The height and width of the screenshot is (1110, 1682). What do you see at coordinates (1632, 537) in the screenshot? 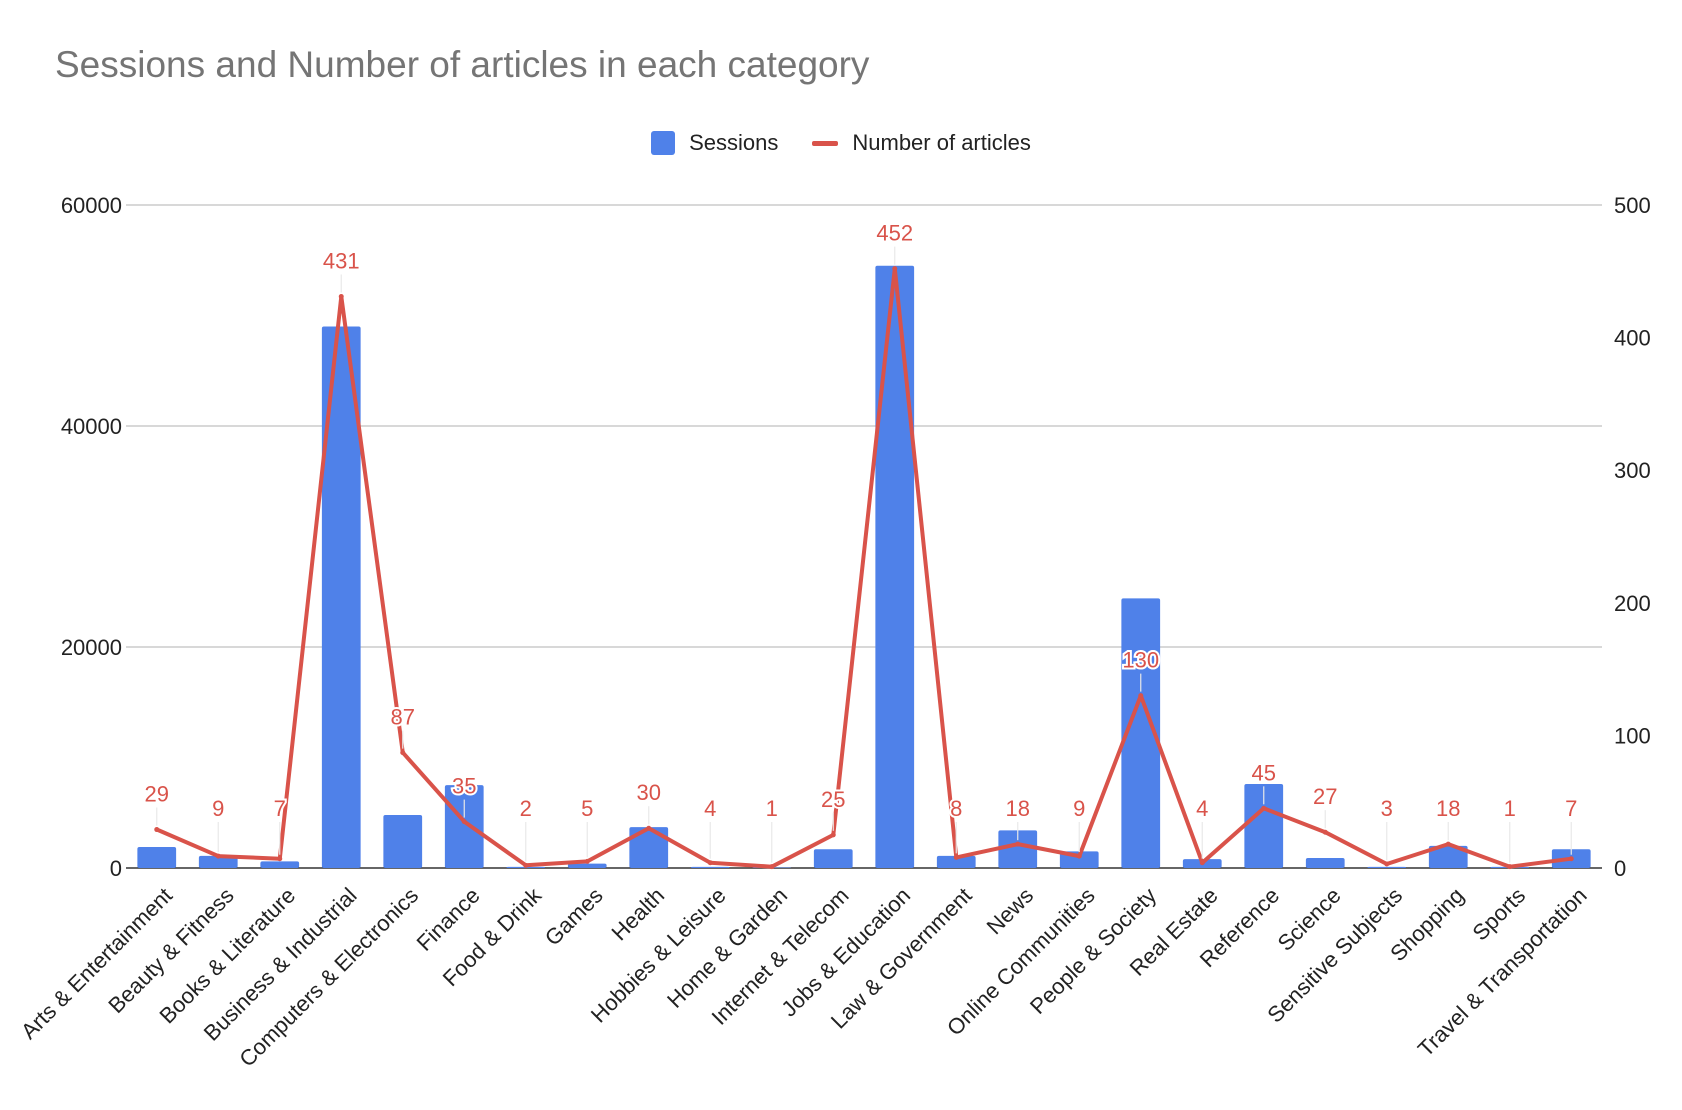
I see `right-axis: 0 100 200 300 400 500` at bounding box center [1632, 537].